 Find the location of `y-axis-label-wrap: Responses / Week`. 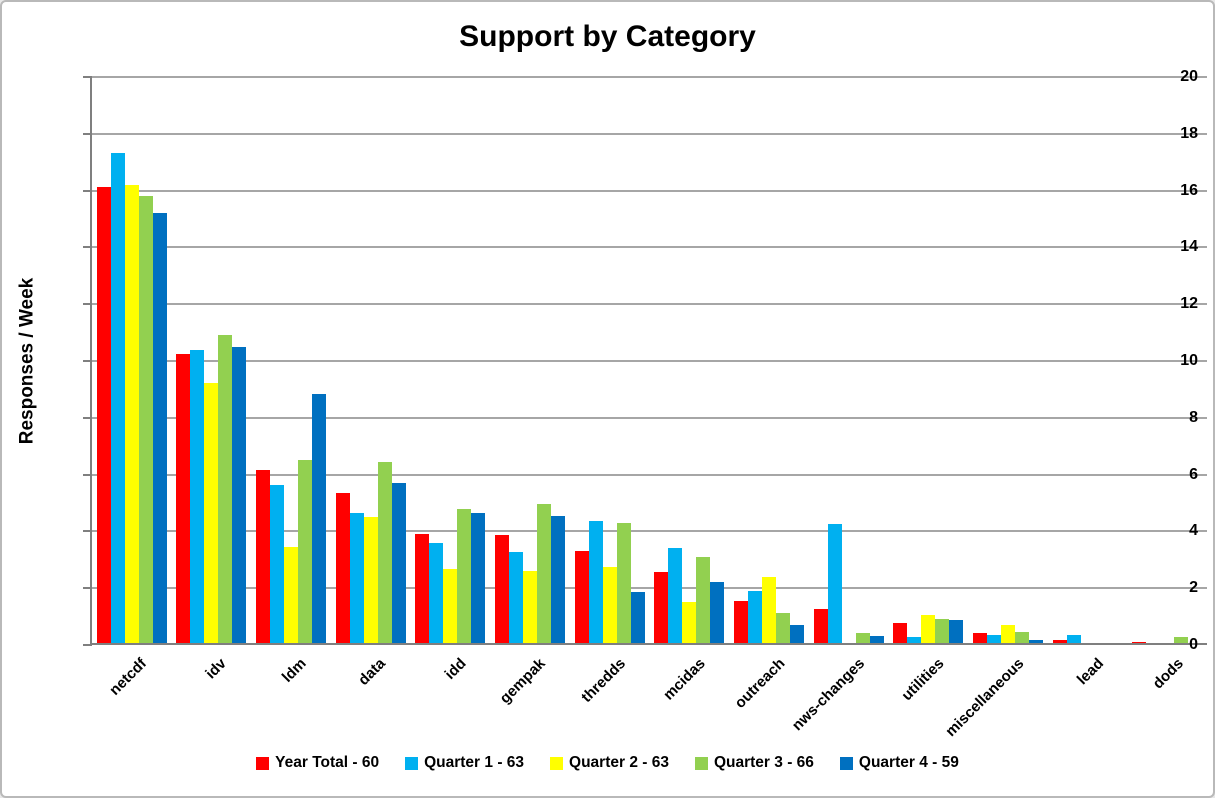

y-axis-label-wrap: Responses / Week is located at coordinates (27, 361).